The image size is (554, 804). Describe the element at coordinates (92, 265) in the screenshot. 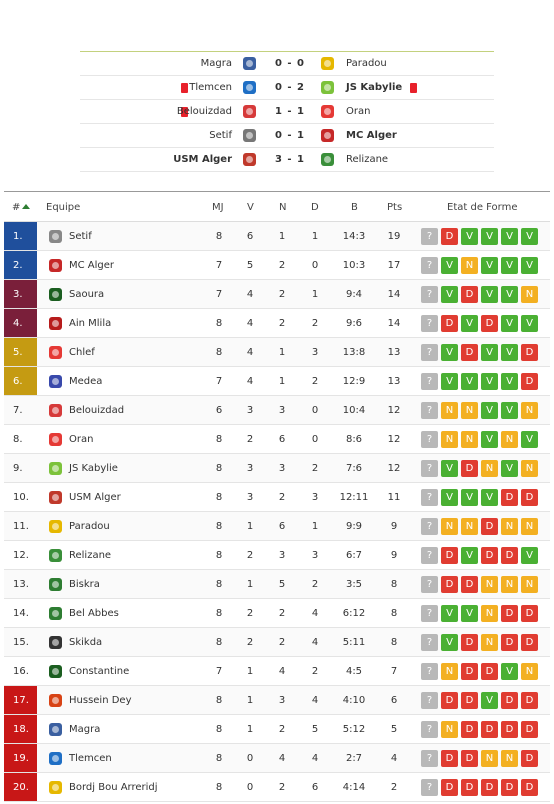

I see `team-name: MC Alger` at that location.